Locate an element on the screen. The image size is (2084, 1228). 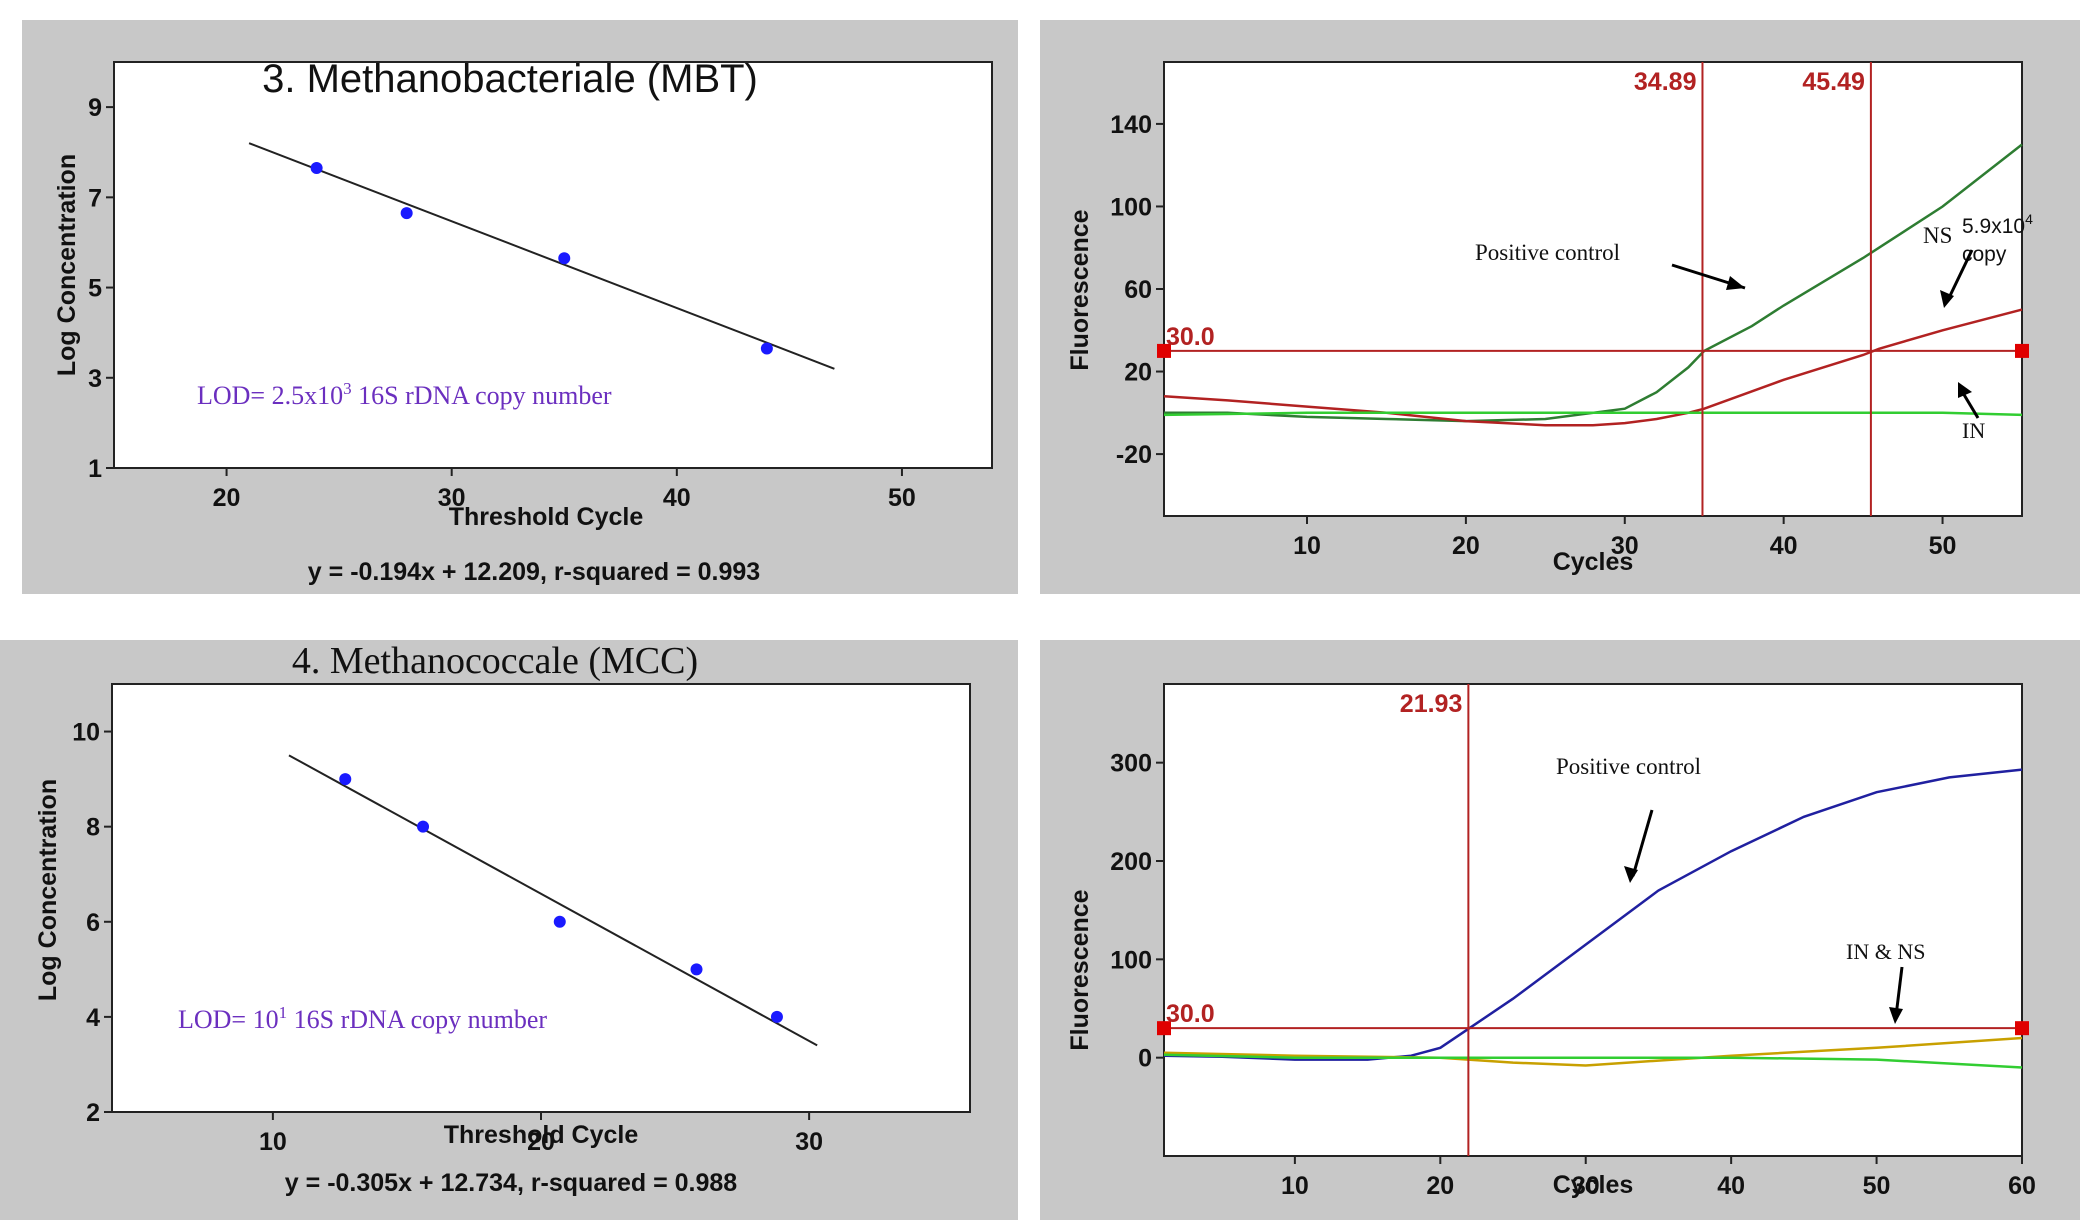
x-tick-label: 60 is located at coordinates (2022, 1186).